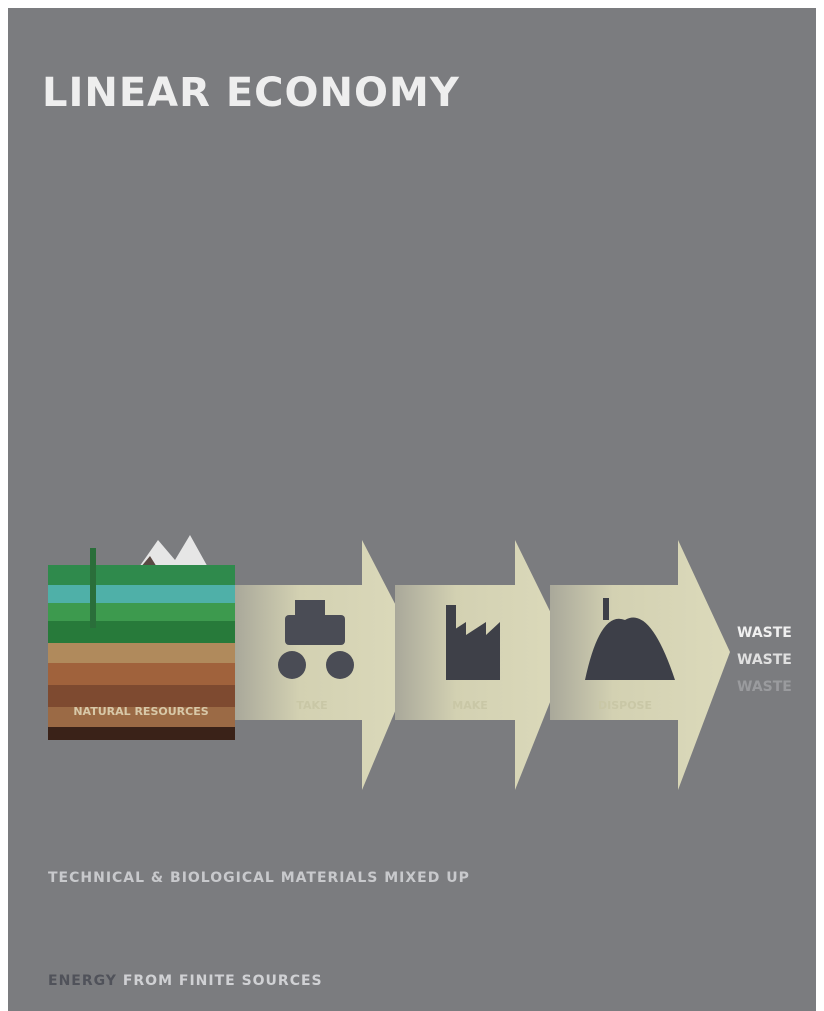 The image size is (824, 1011). What do you see at coordinates (251, 93) in the screenshot?
I see `title: LINEAR ECONOMY` at bounding box center [251, 93].